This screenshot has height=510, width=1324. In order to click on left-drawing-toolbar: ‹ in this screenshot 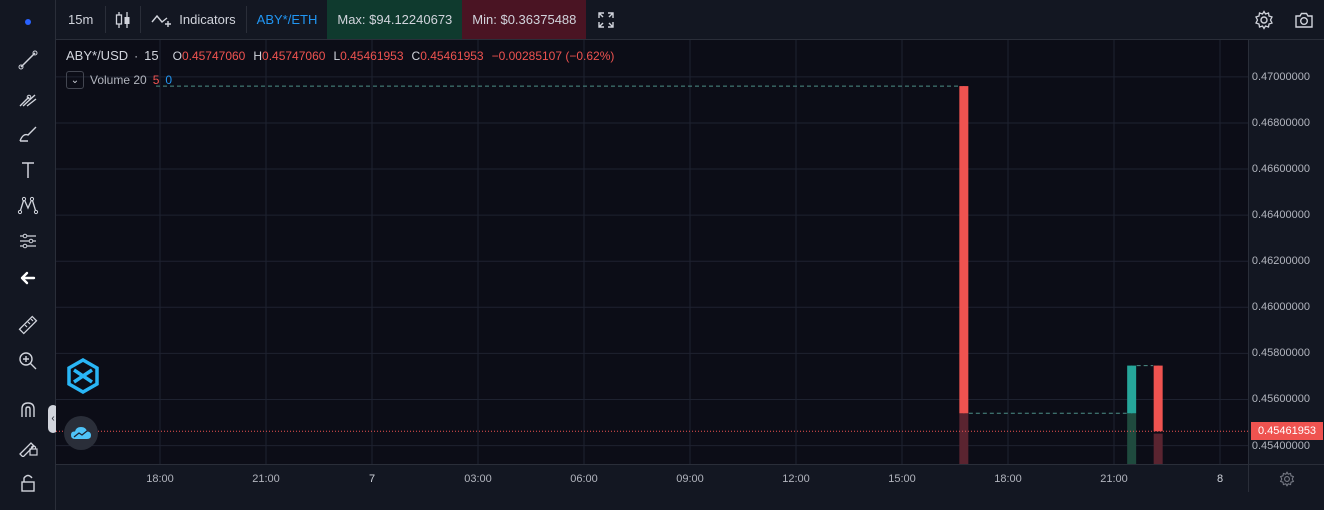, I will do `click(29, 255)`.